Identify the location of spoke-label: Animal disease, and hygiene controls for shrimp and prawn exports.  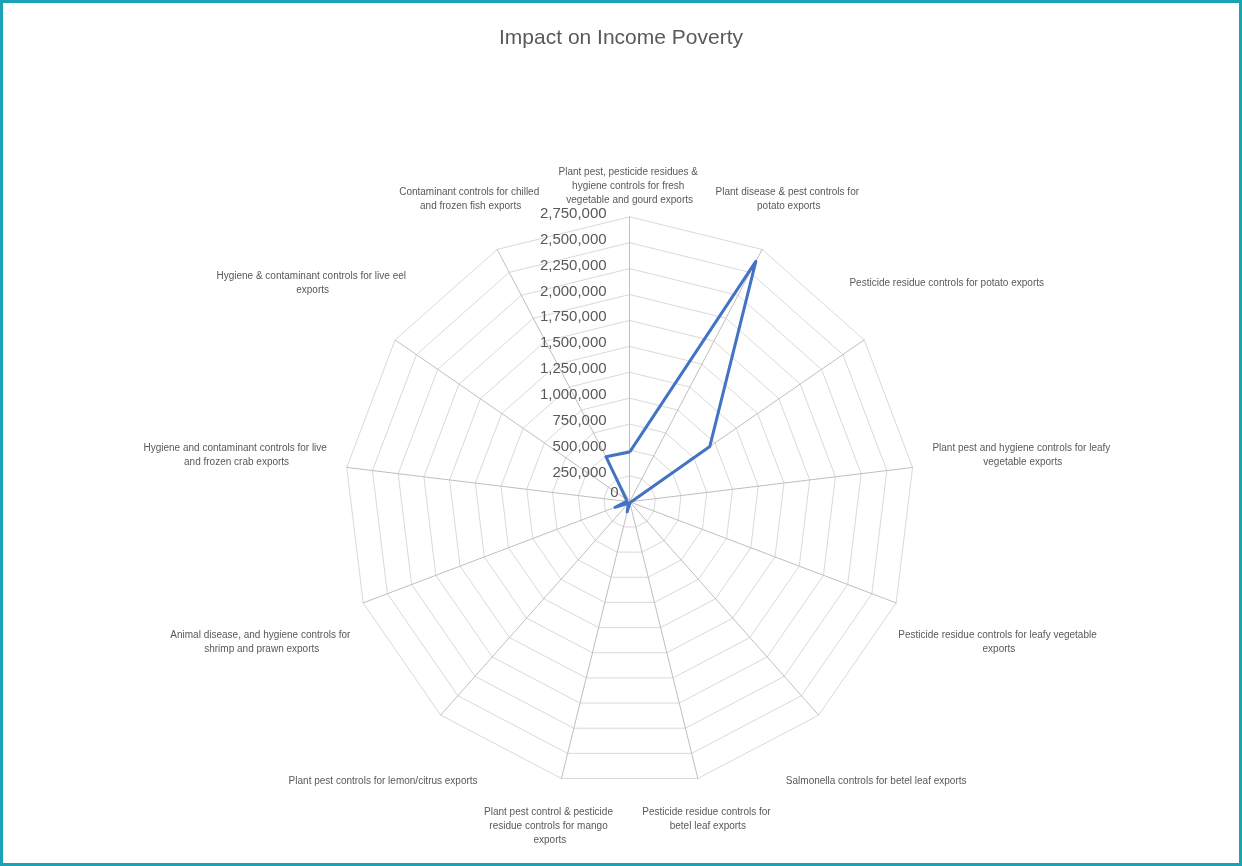
(262, 641).